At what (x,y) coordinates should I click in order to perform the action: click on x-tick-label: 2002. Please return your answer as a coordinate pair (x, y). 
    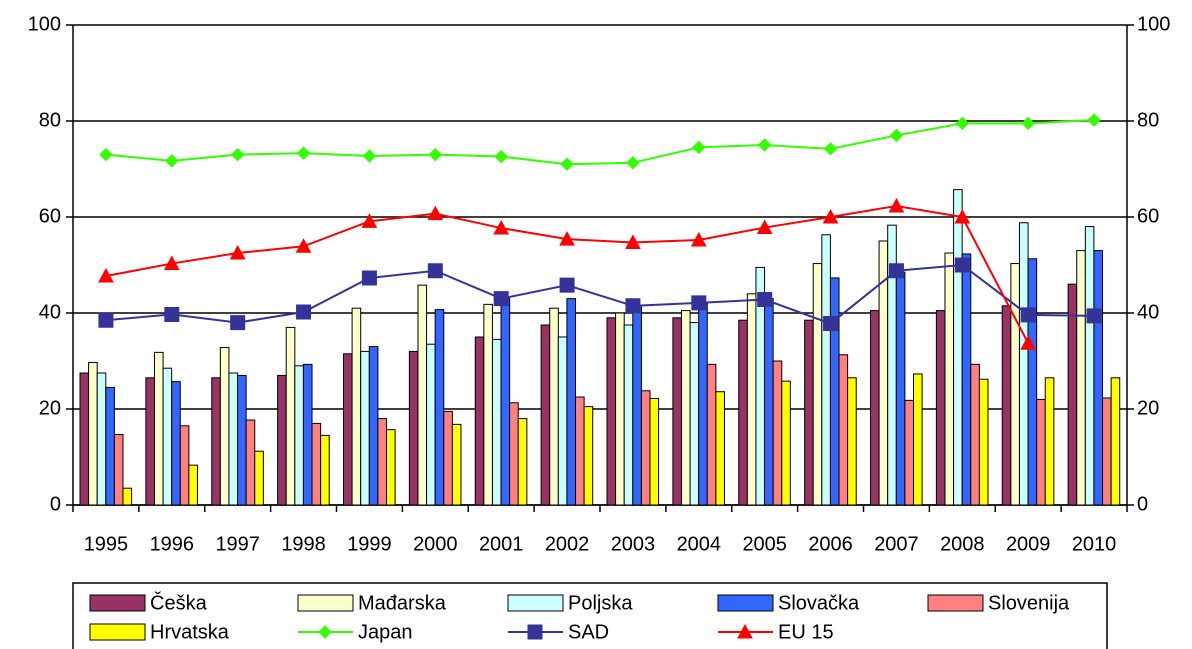
    Looking at the image, I should click on (567, 544).